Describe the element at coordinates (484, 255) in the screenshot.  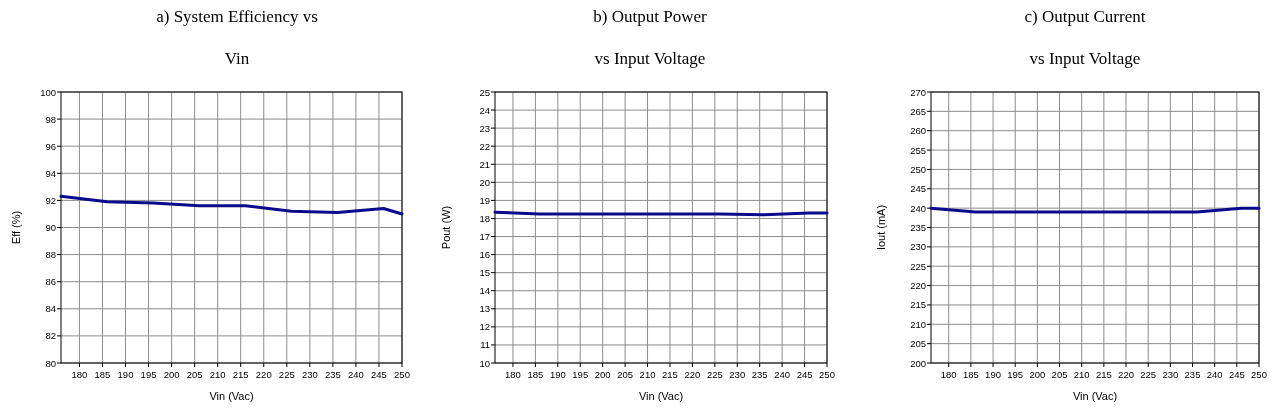
I see `y-tick-label: 16` at that location.